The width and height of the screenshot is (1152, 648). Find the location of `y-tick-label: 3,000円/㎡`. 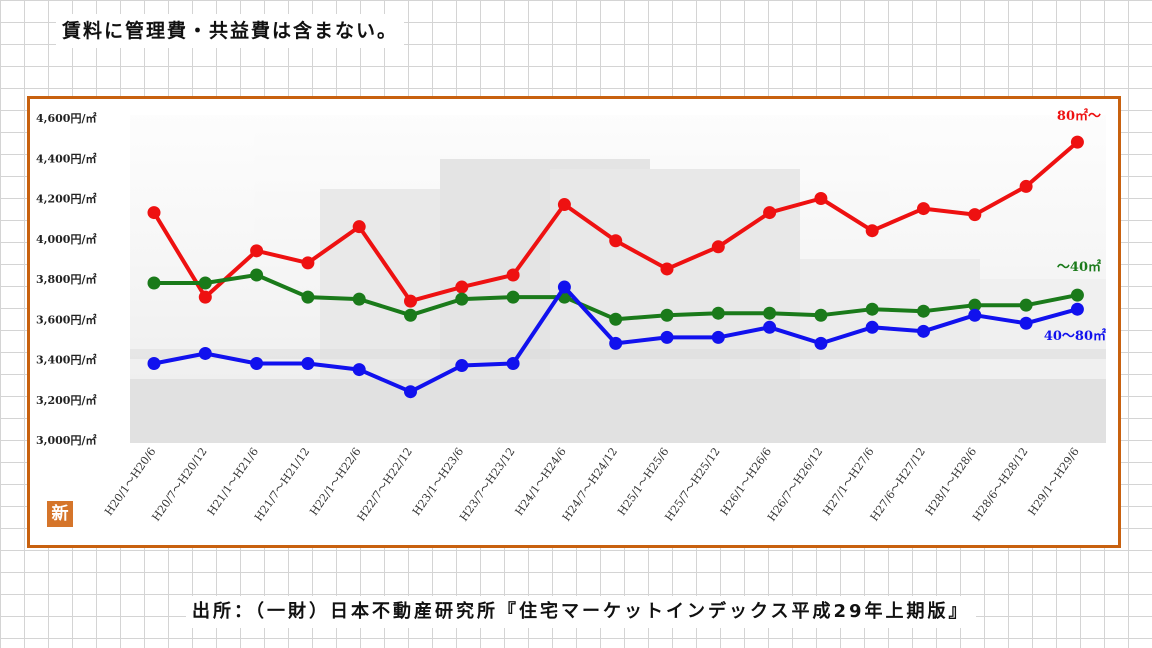

y-tick-label: 3,000円/㎡ is located at coordinates (66, 440).